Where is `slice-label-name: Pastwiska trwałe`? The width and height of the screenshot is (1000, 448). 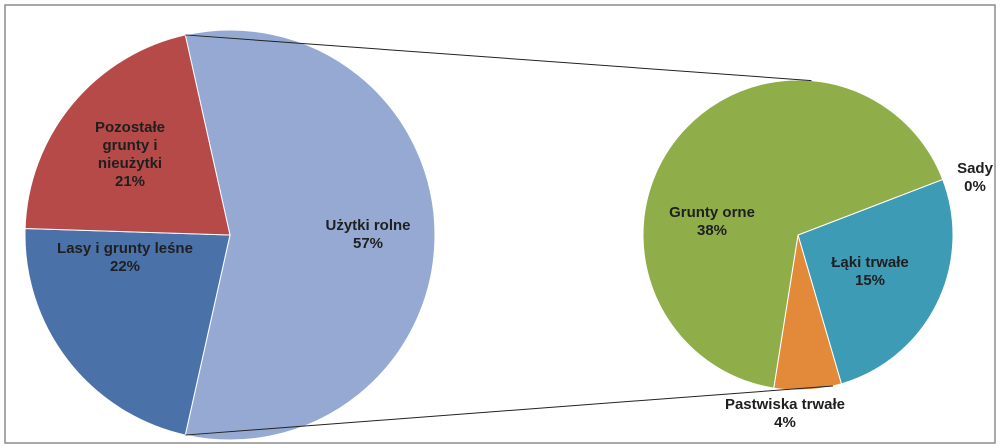
slice-label-name: Pastwiska trwałe is located at coordinates (785, 404).